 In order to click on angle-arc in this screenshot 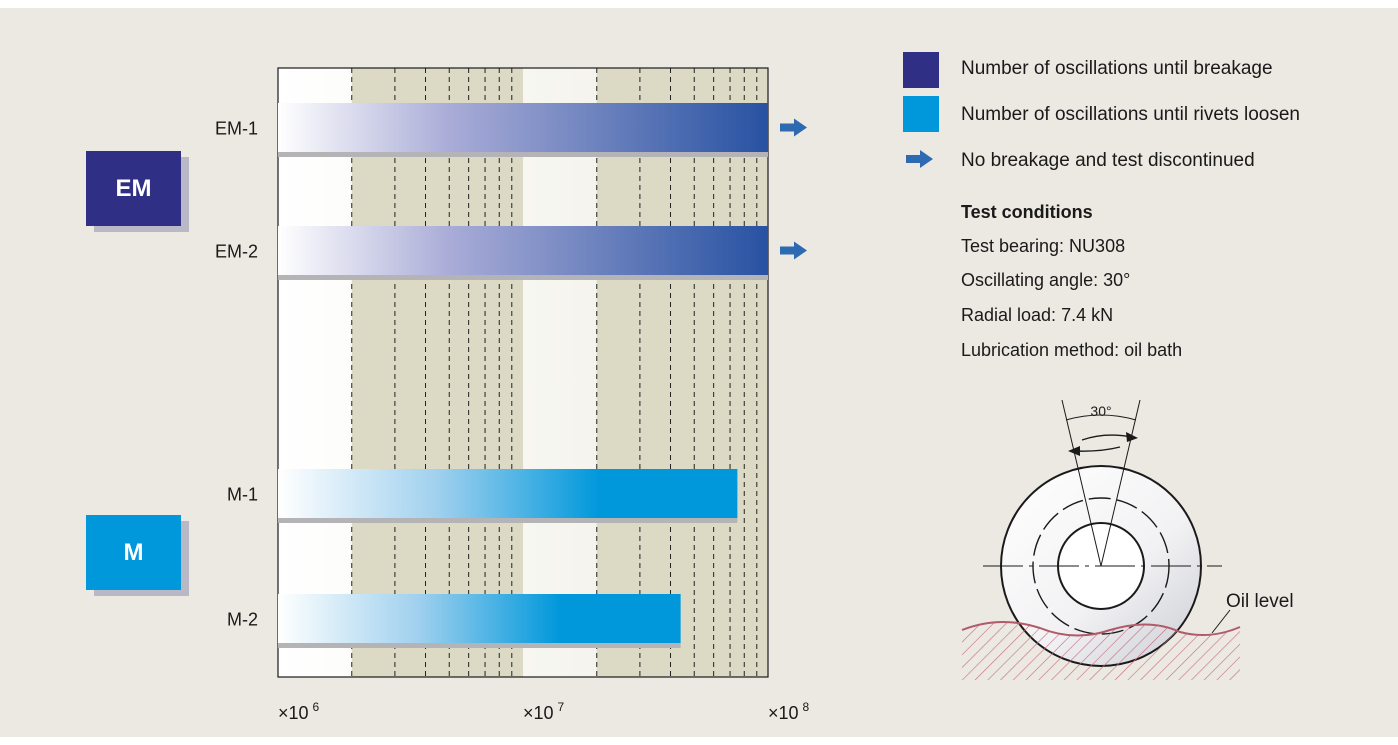, I will do `click(1101, 417)`.